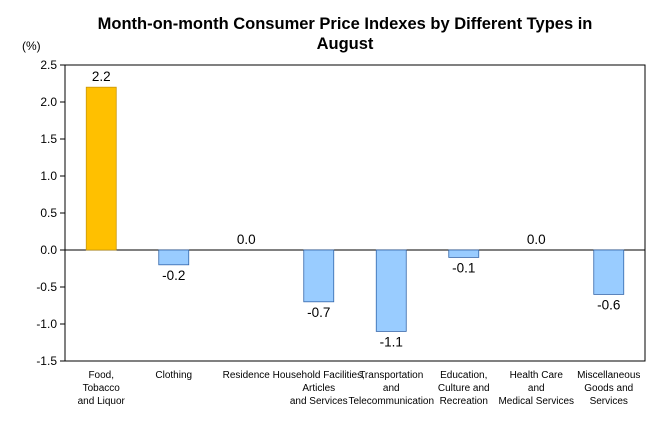 The height and width of the screenshot is (440, 660). I want to click on bar-value-label: -1.1, so click(391, 341).